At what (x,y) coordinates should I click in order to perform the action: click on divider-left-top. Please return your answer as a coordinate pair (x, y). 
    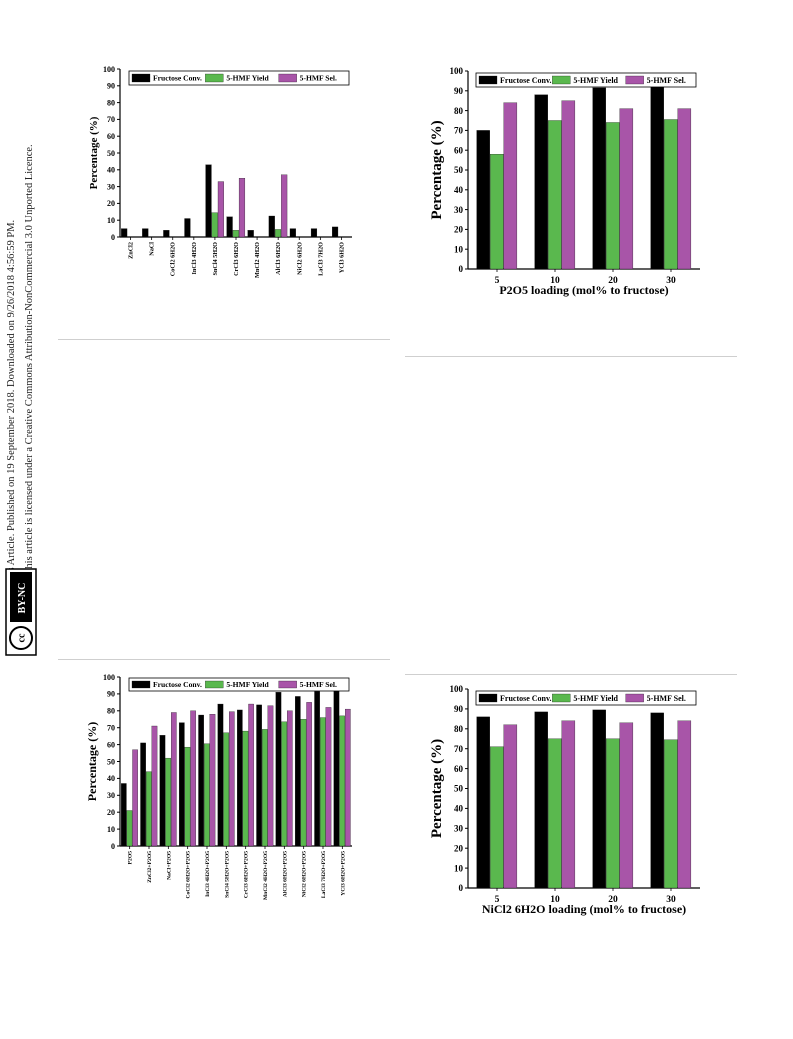
    Looking at the image, I should click on (224, 339).